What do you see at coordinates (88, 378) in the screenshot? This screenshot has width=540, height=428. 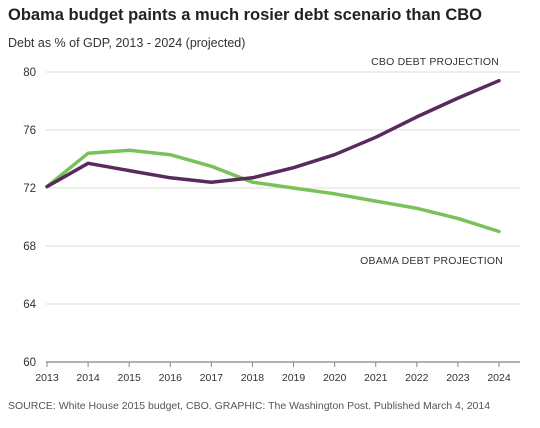 I see `x-tick-label: 2014` at bounding box center [88, 378].